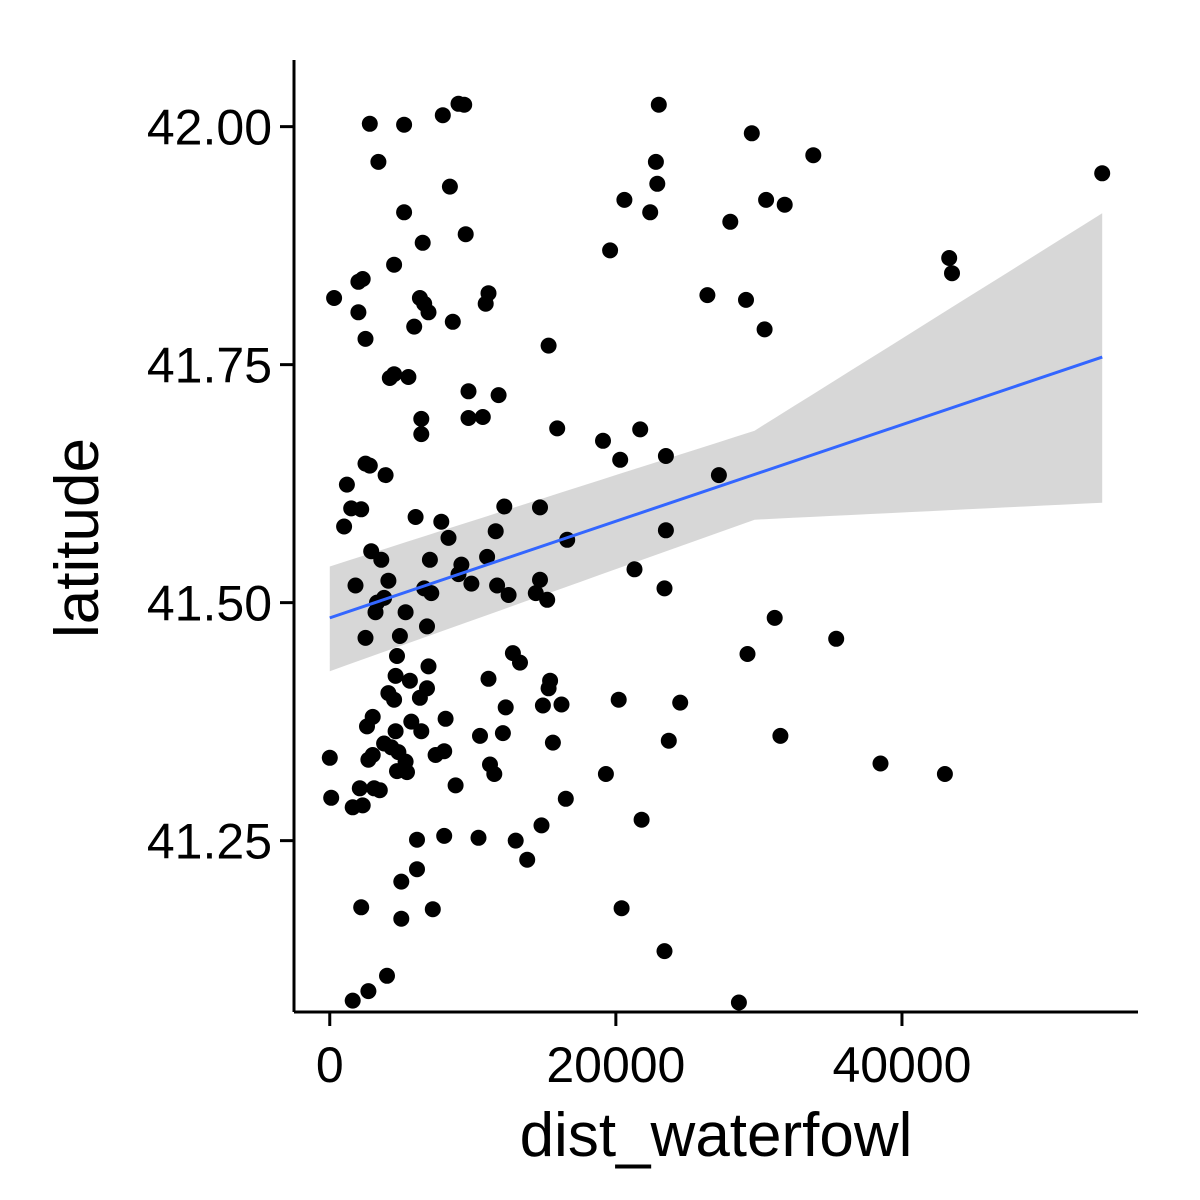 The height and width of the screenshot is (1200, 1200). I want to click on y-tick-label: 41.25, so click(209, 842).